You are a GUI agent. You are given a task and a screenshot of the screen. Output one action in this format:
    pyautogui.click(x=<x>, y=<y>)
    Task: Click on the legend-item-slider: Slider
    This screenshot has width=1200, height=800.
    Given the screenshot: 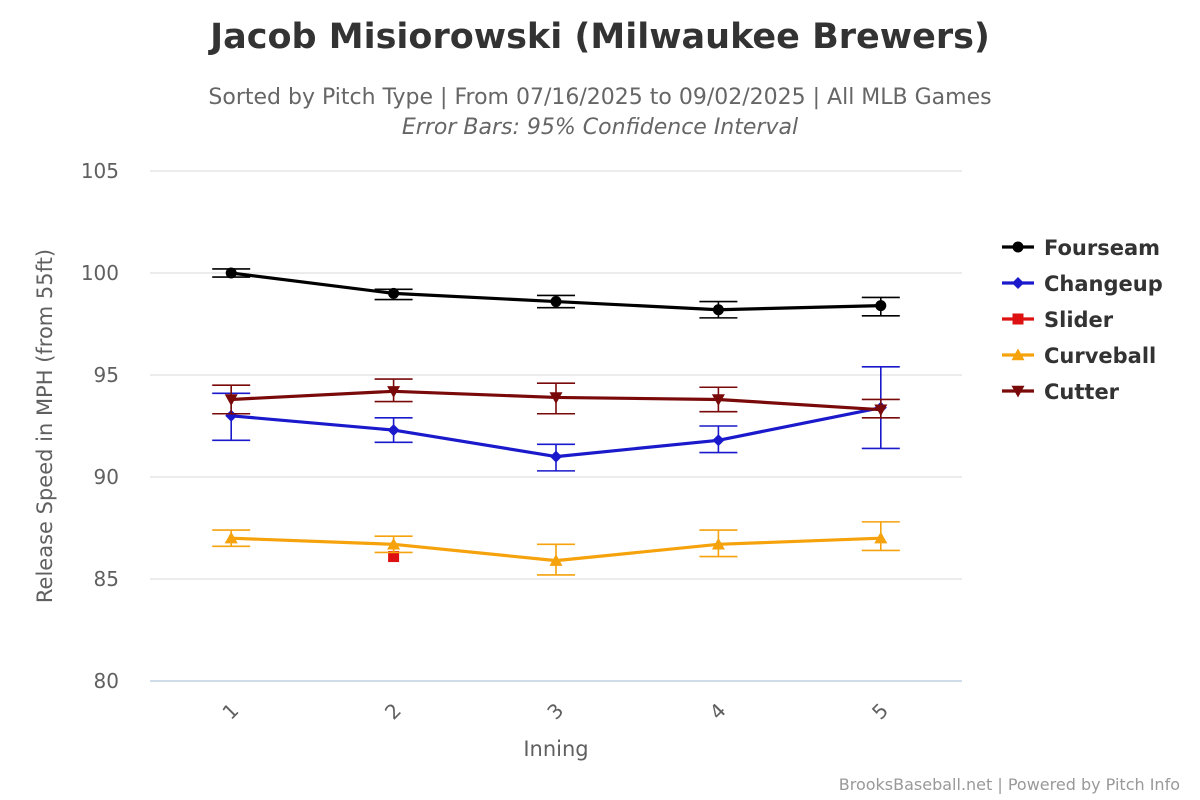 What is the action you would take?
    pyautogui.click(x=1058, y=320)
    